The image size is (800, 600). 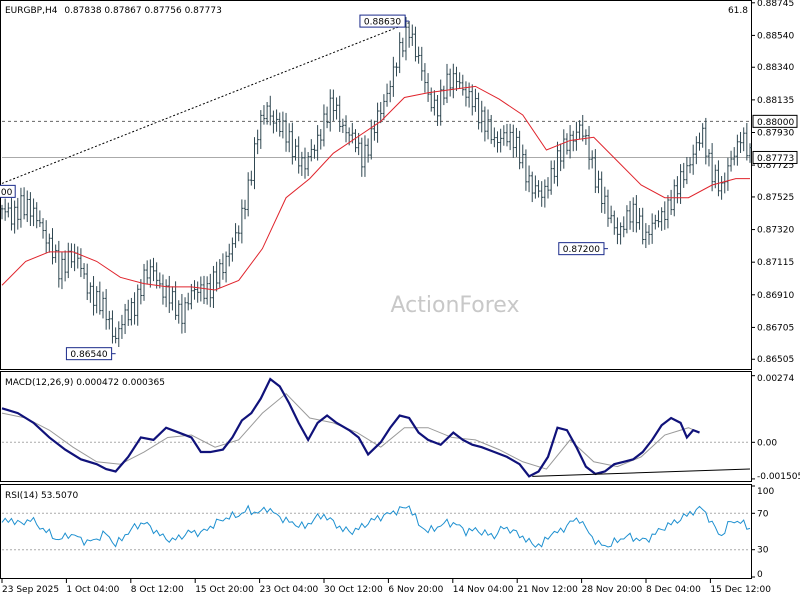 What do you see at coordinates (30, 590) in the screenshot?
I see `x-tick-label: 23 Sep 2025` at bounding box center [30, 590].